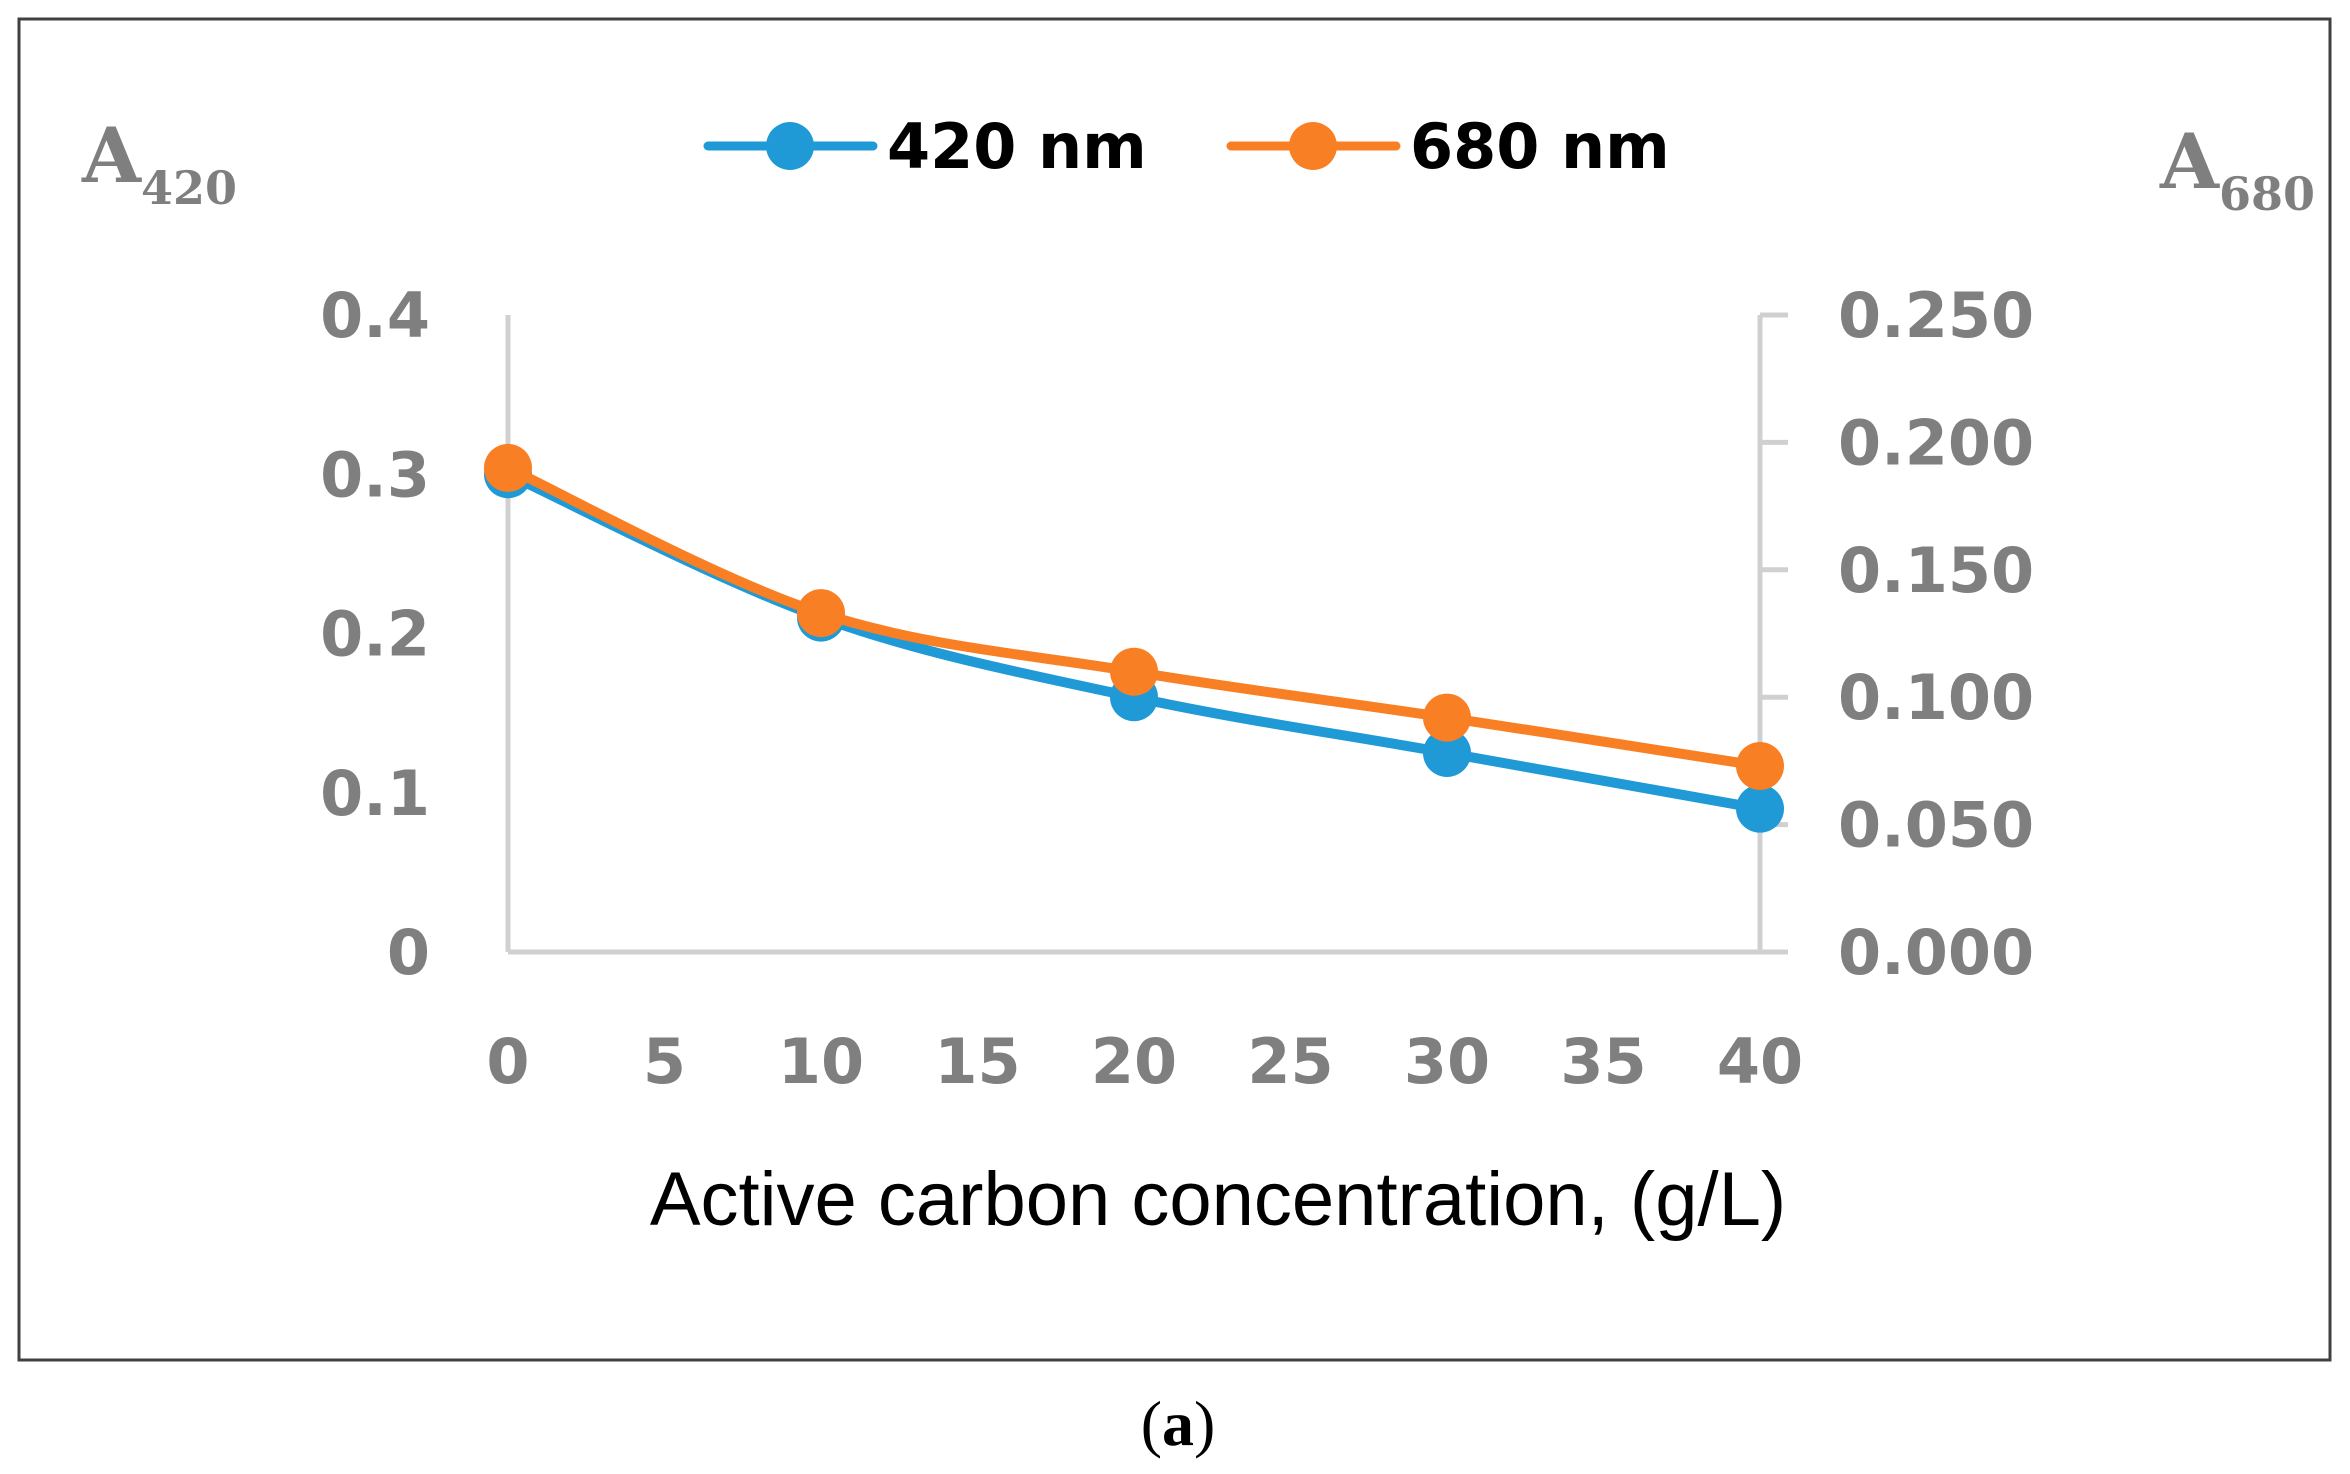  Describe the element at coordinates (1540, 146) in the screenshot. I see `legend-680-label: 680 nm` at that location.